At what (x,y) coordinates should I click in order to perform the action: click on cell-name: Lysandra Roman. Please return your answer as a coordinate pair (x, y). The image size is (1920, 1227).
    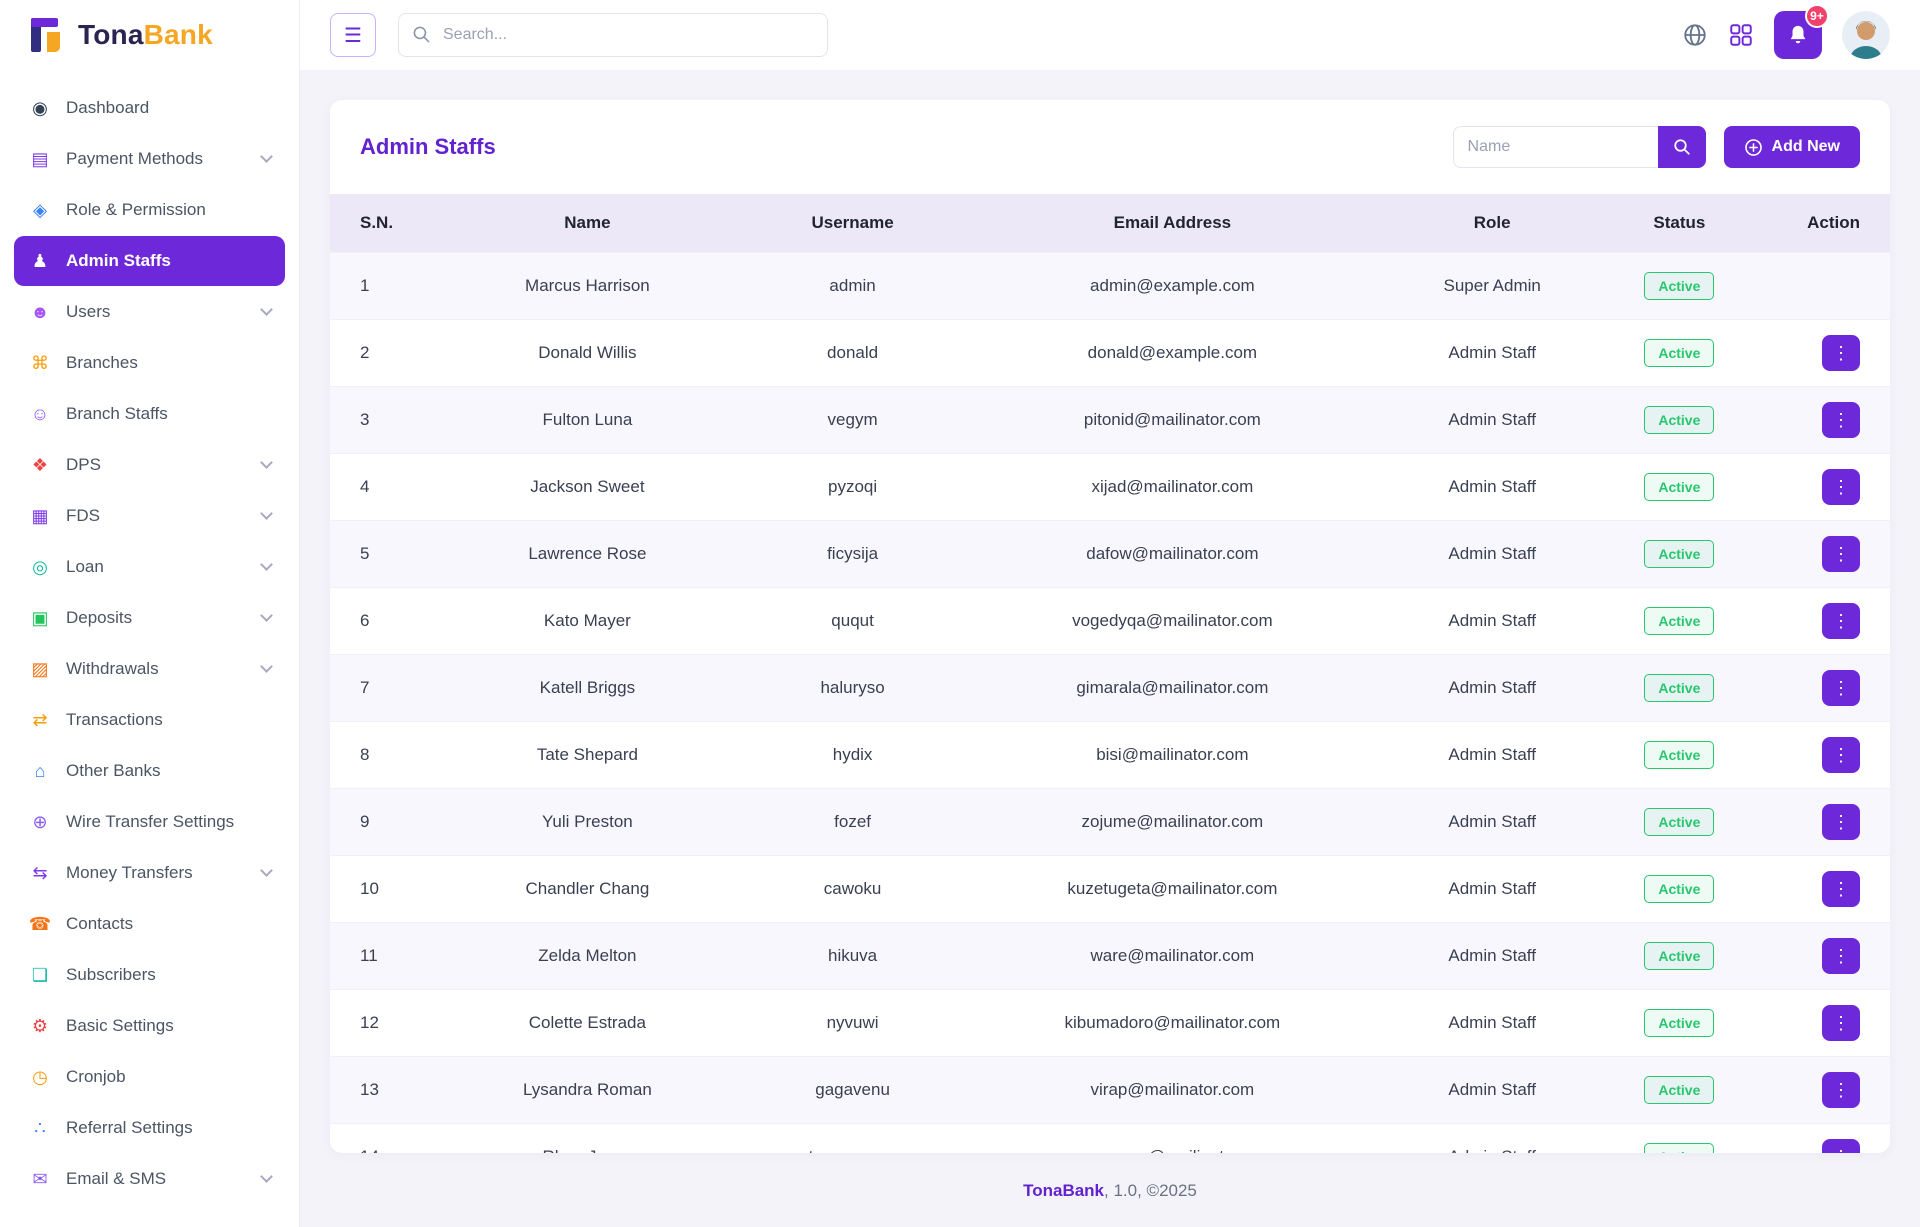
    Looking at the image, I should click on (587, 1090).